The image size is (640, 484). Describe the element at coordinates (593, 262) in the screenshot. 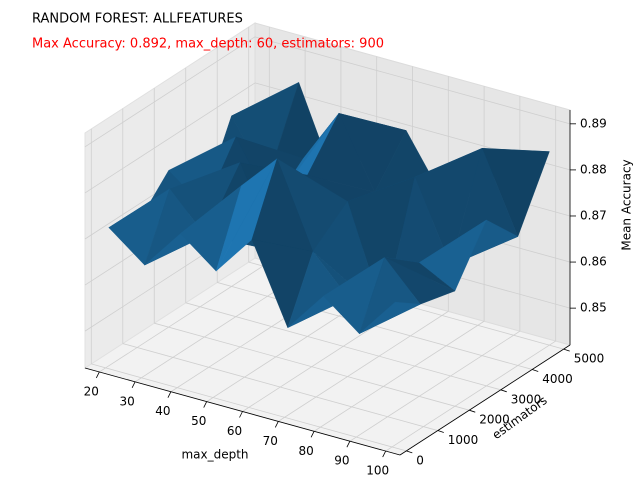

I see `z-tick-label: 0.86` at that location.